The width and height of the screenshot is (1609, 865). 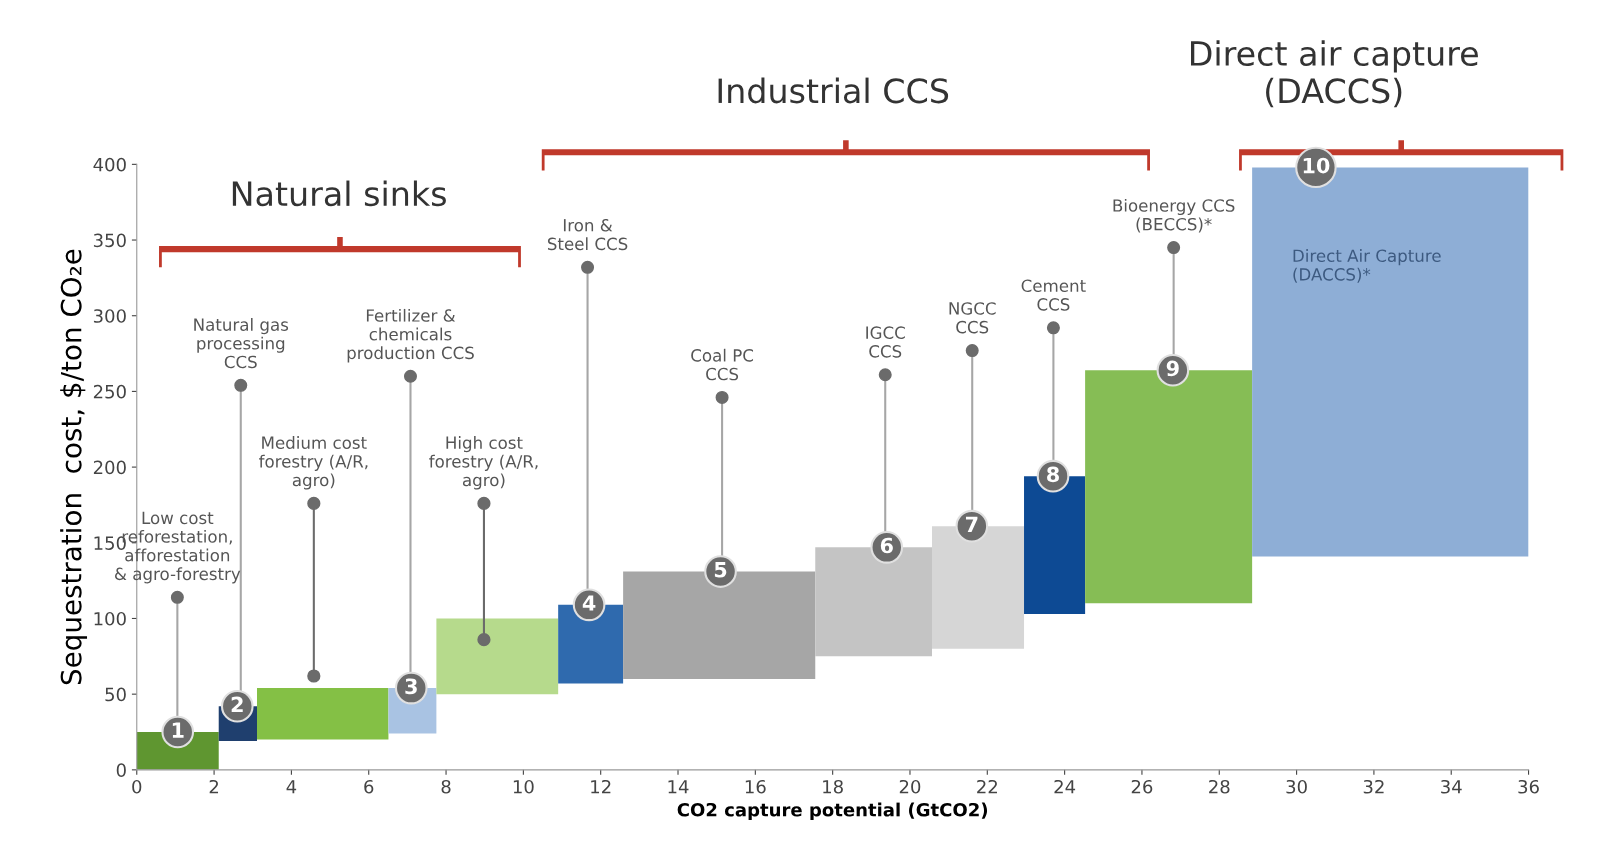 What do you see at coordinates (972, 318) in the screenshot?
I see `annotation: NGCC CCS` at bounding box center [972, 318].